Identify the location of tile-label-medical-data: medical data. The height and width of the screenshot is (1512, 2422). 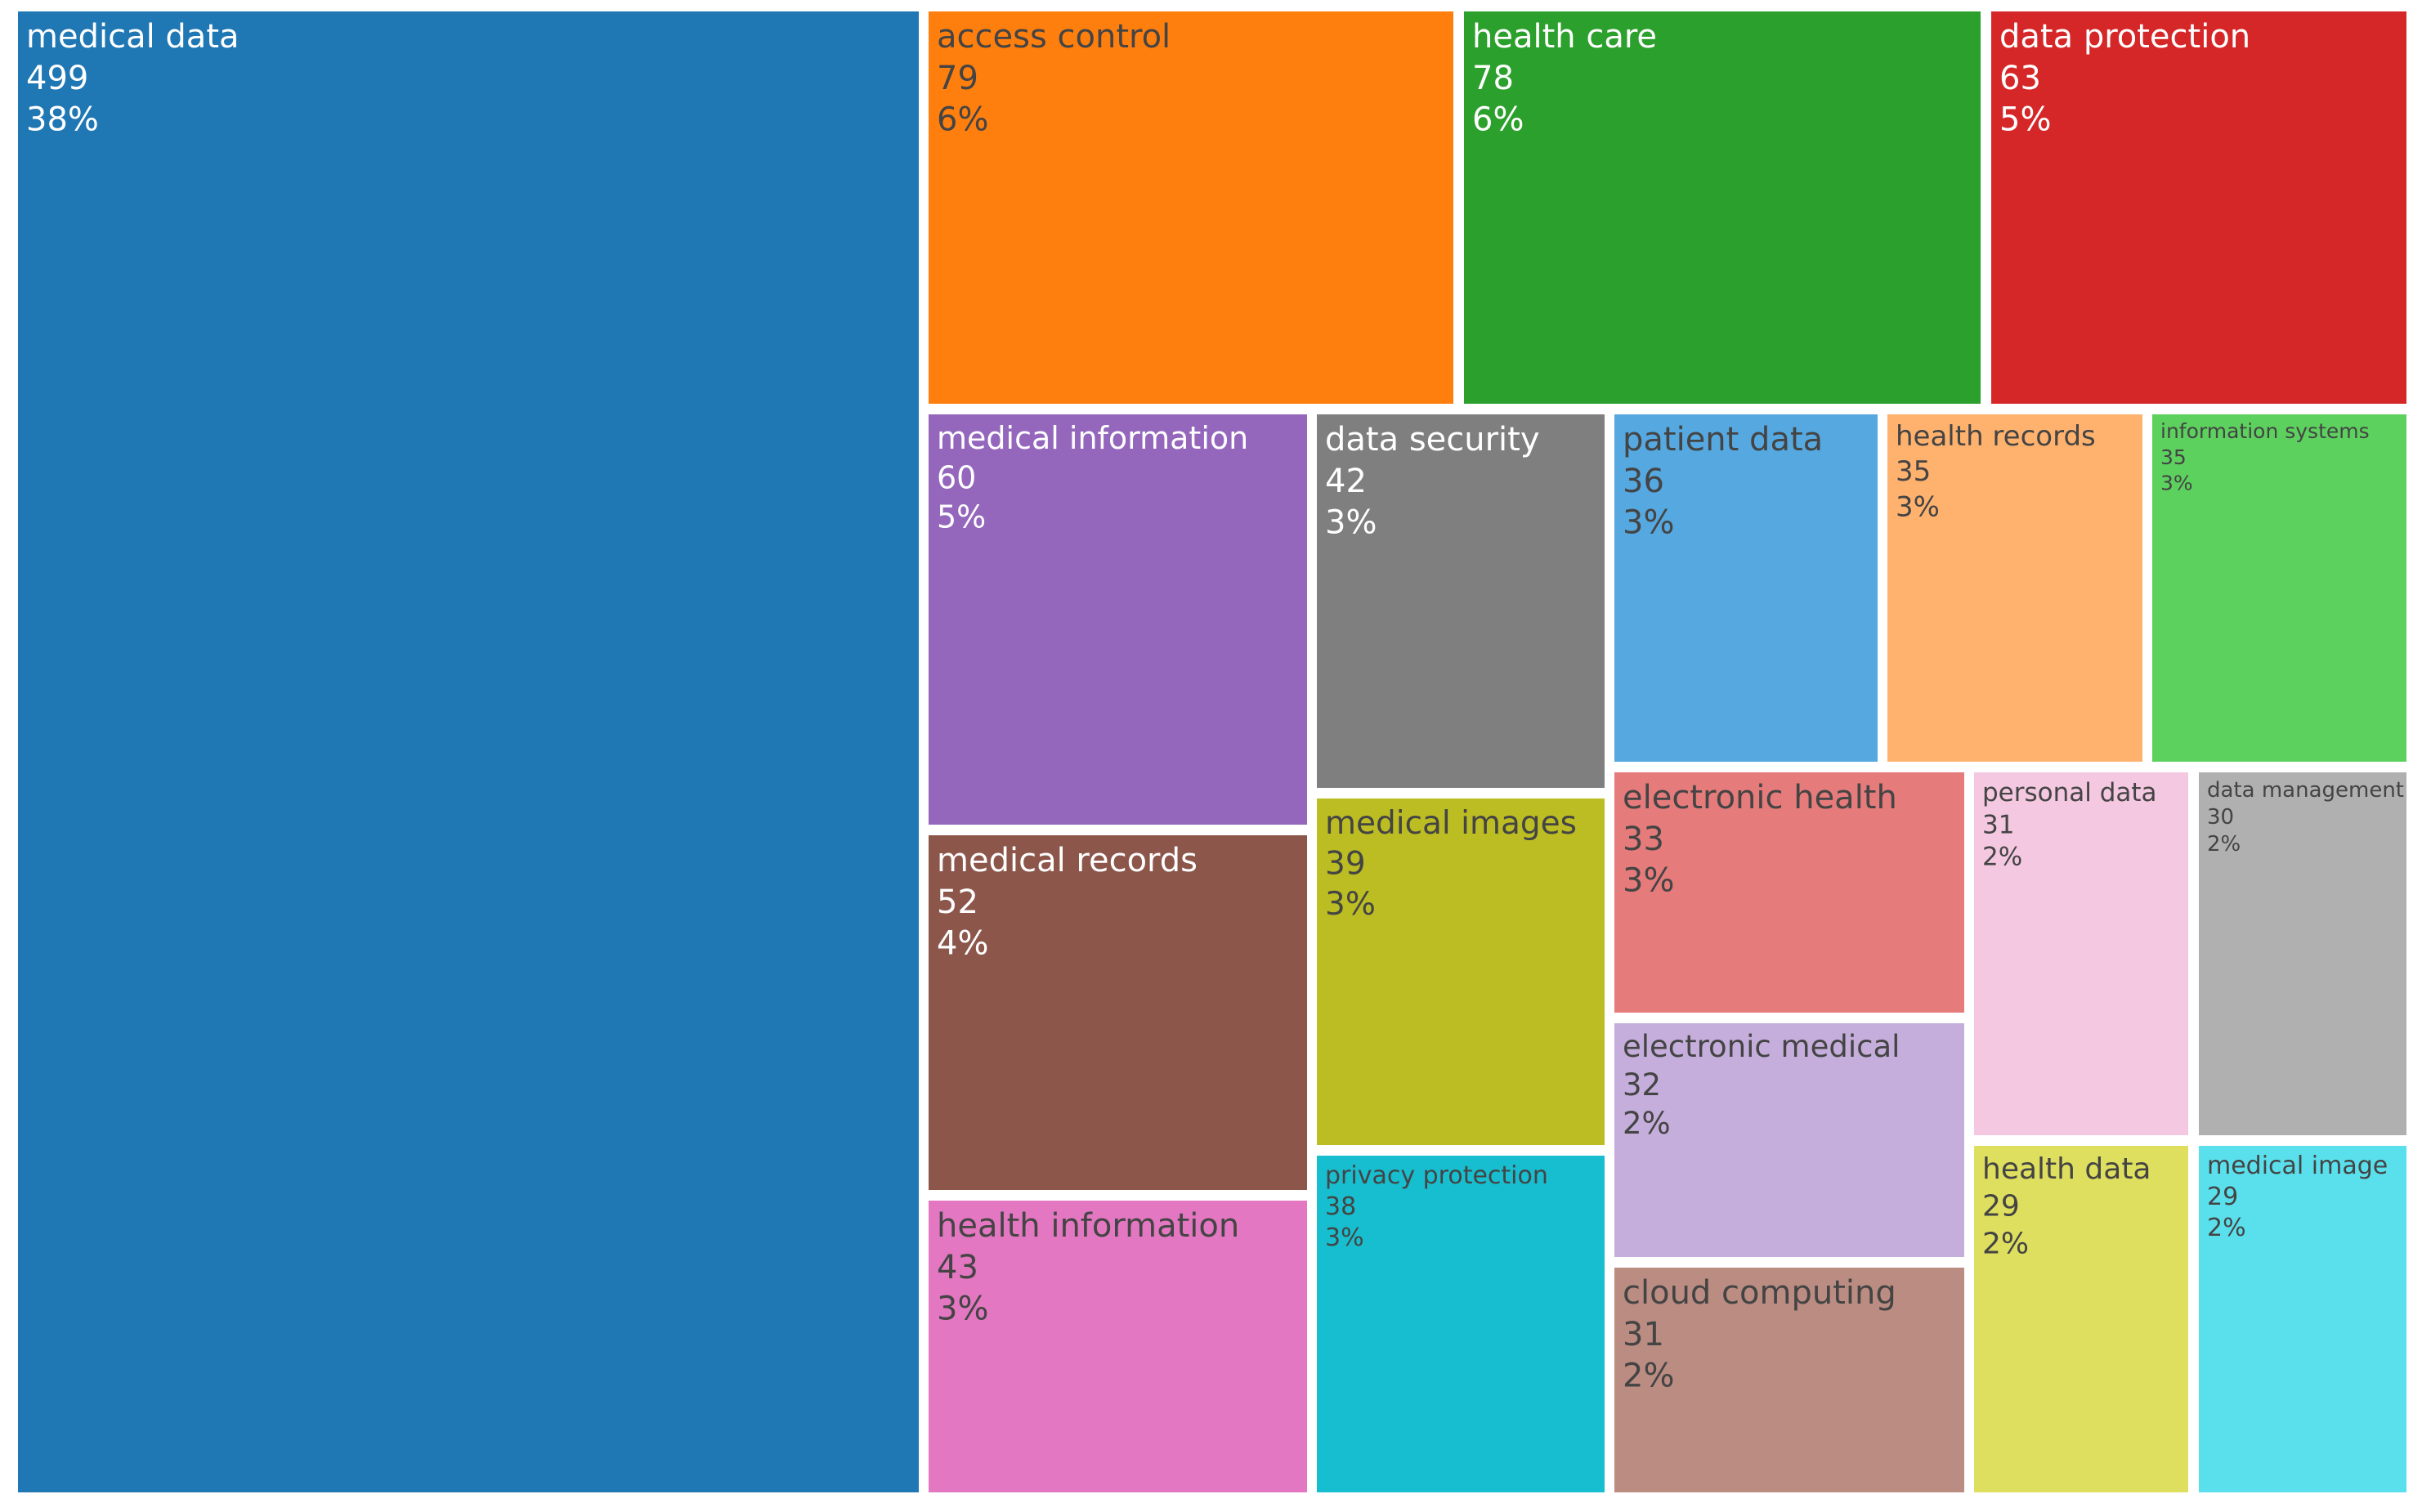
(133, 37).